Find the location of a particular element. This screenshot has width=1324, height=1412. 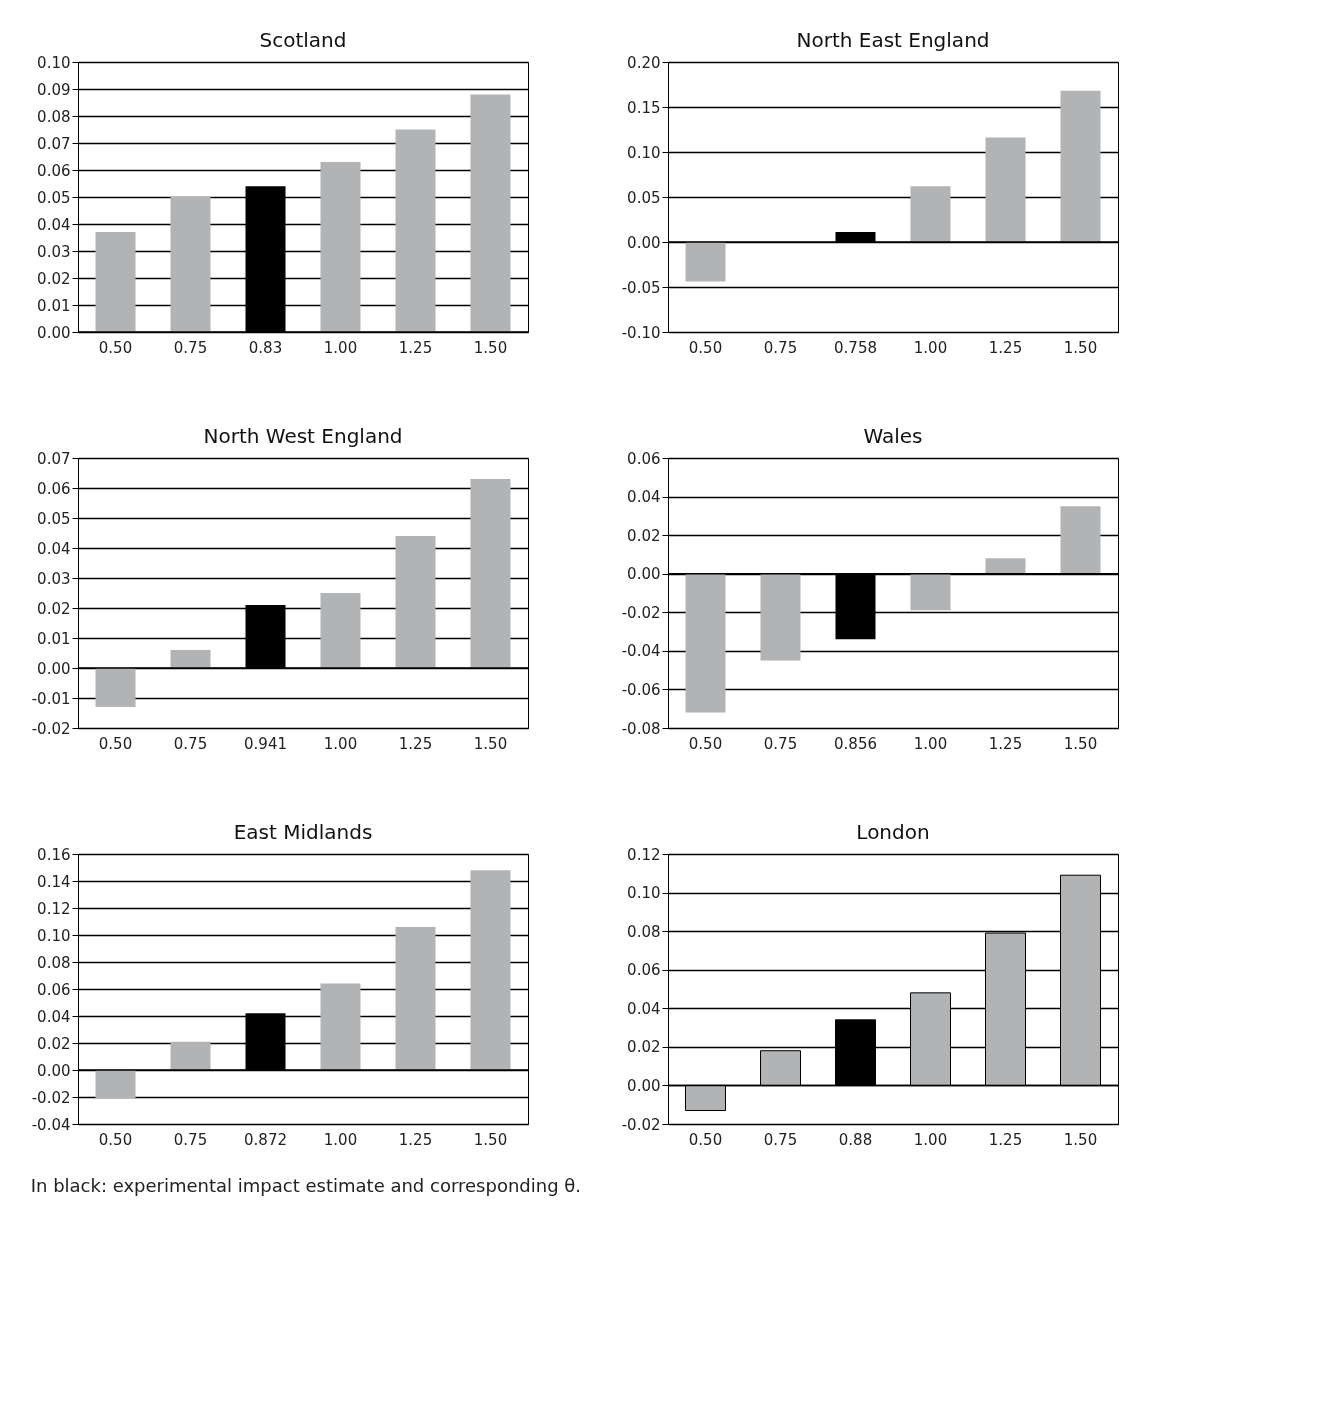

y-tick-label: -0.04 is located at coordinates (641, 651).